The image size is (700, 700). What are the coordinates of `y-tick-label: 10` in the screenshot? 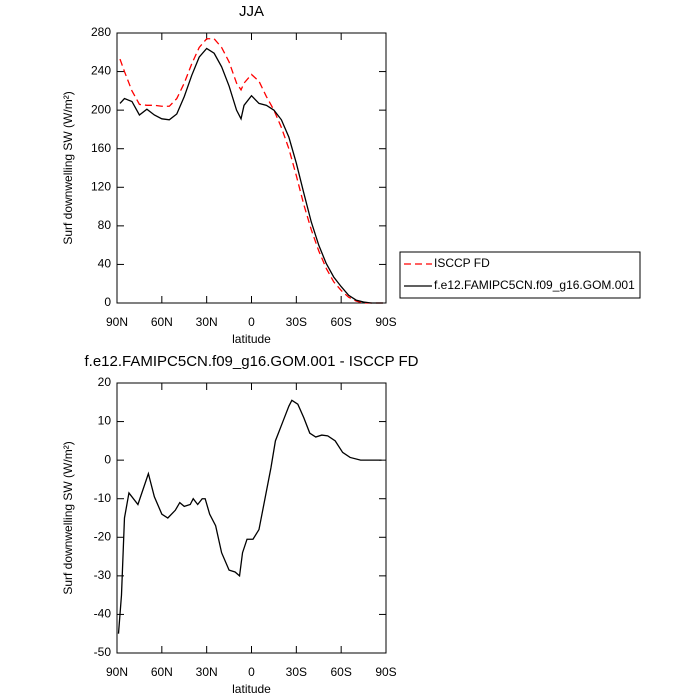 It's located at (105, 421).